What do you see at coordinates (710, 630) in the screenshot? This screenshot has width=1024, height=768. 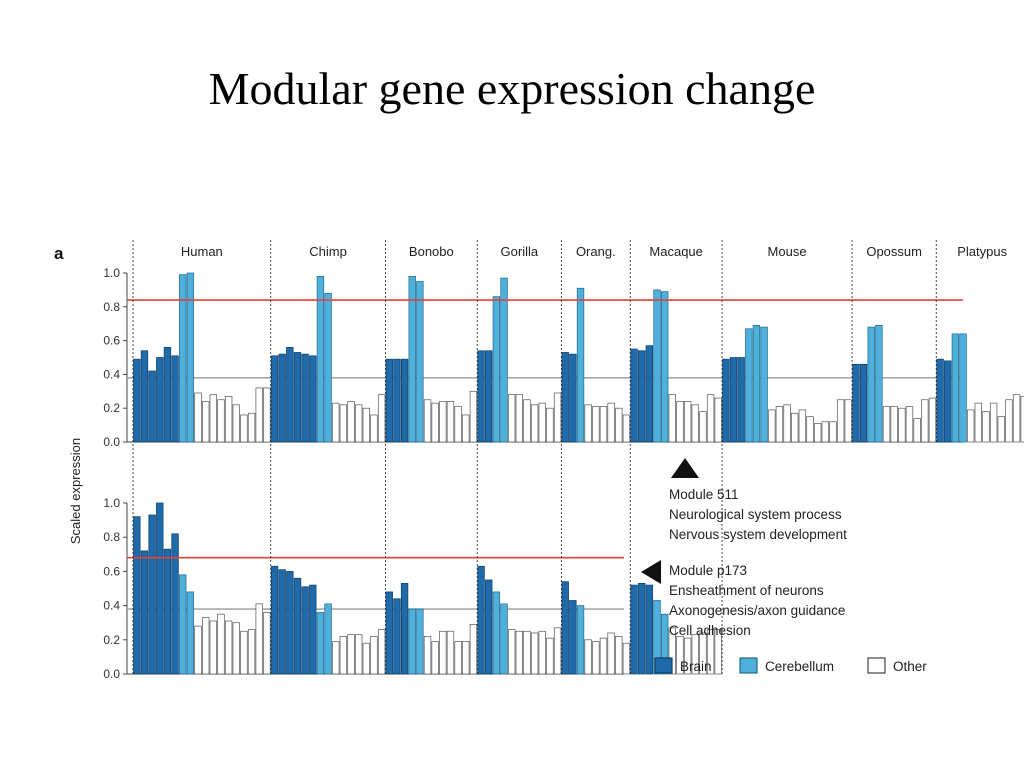 I see `module-p173-term: Cell adhesion` at bounding box center [710, 630].